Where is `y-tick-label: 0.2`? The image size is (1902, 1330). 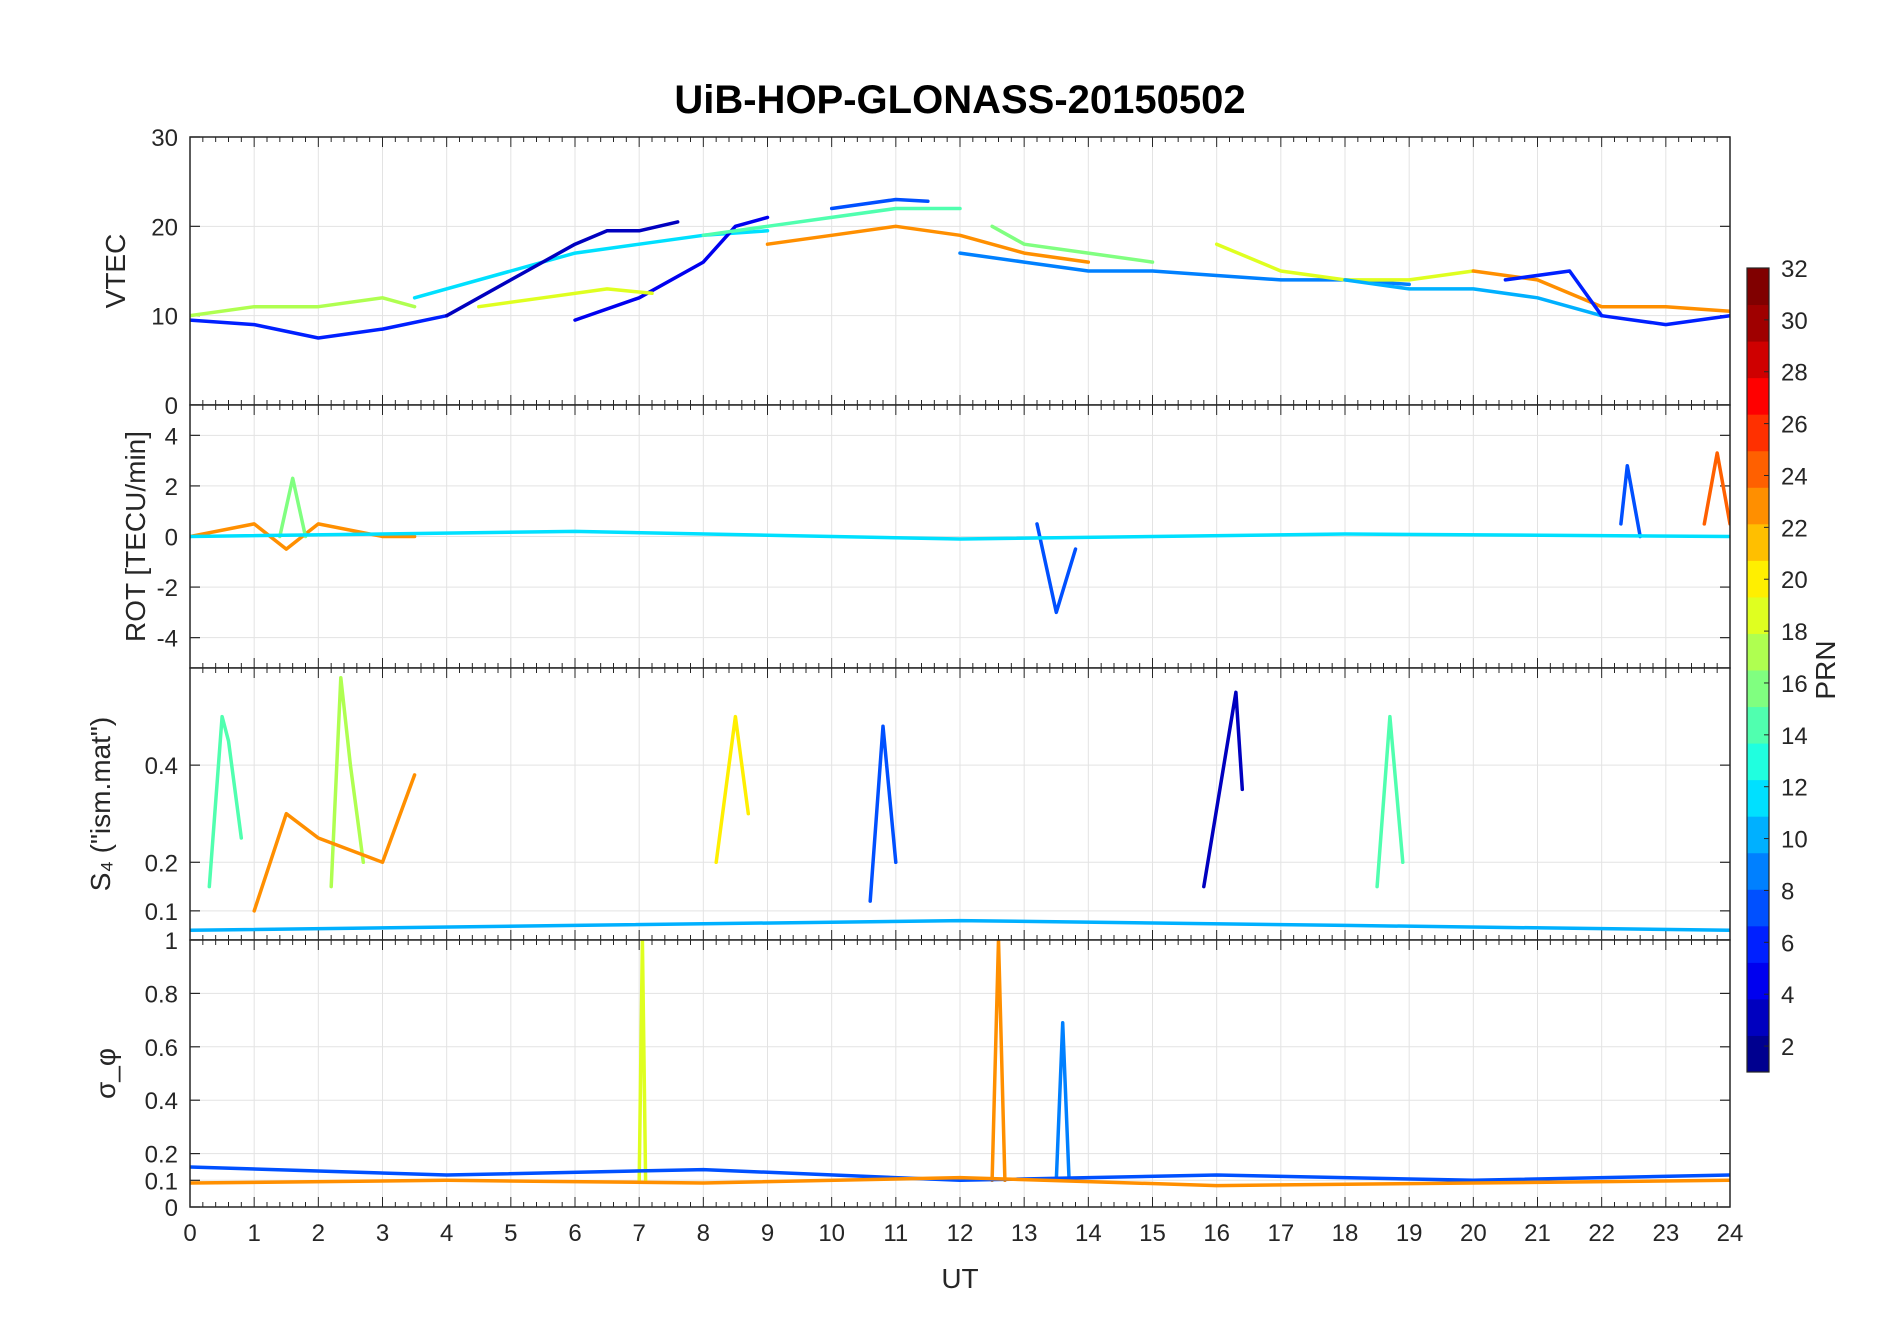 y-tick-label: 0.2 is located at coordinates (161, 1155).